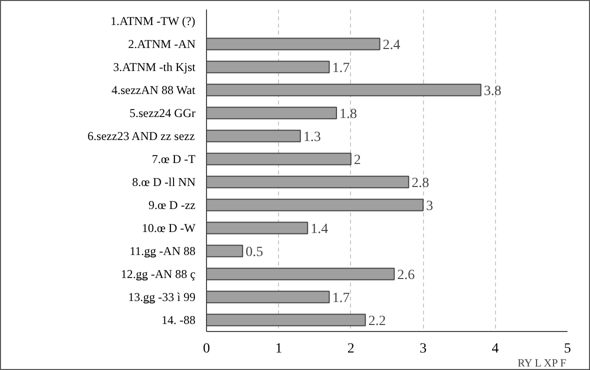 The height and width of the screenshot is (370, 590). Describe the element at coordinates (164, 182) in the screenshot. I see `y-tick-label: 8.œ D -ll NN` at that location.